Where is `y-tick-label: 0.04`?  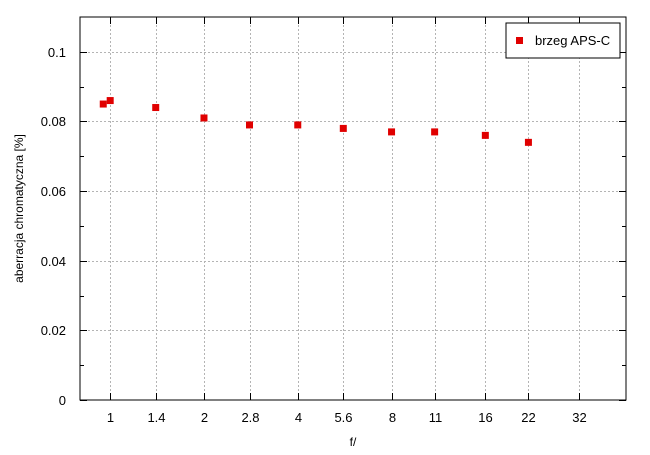 y-tick-label: 0.04 is located at coordinates (53, 261).